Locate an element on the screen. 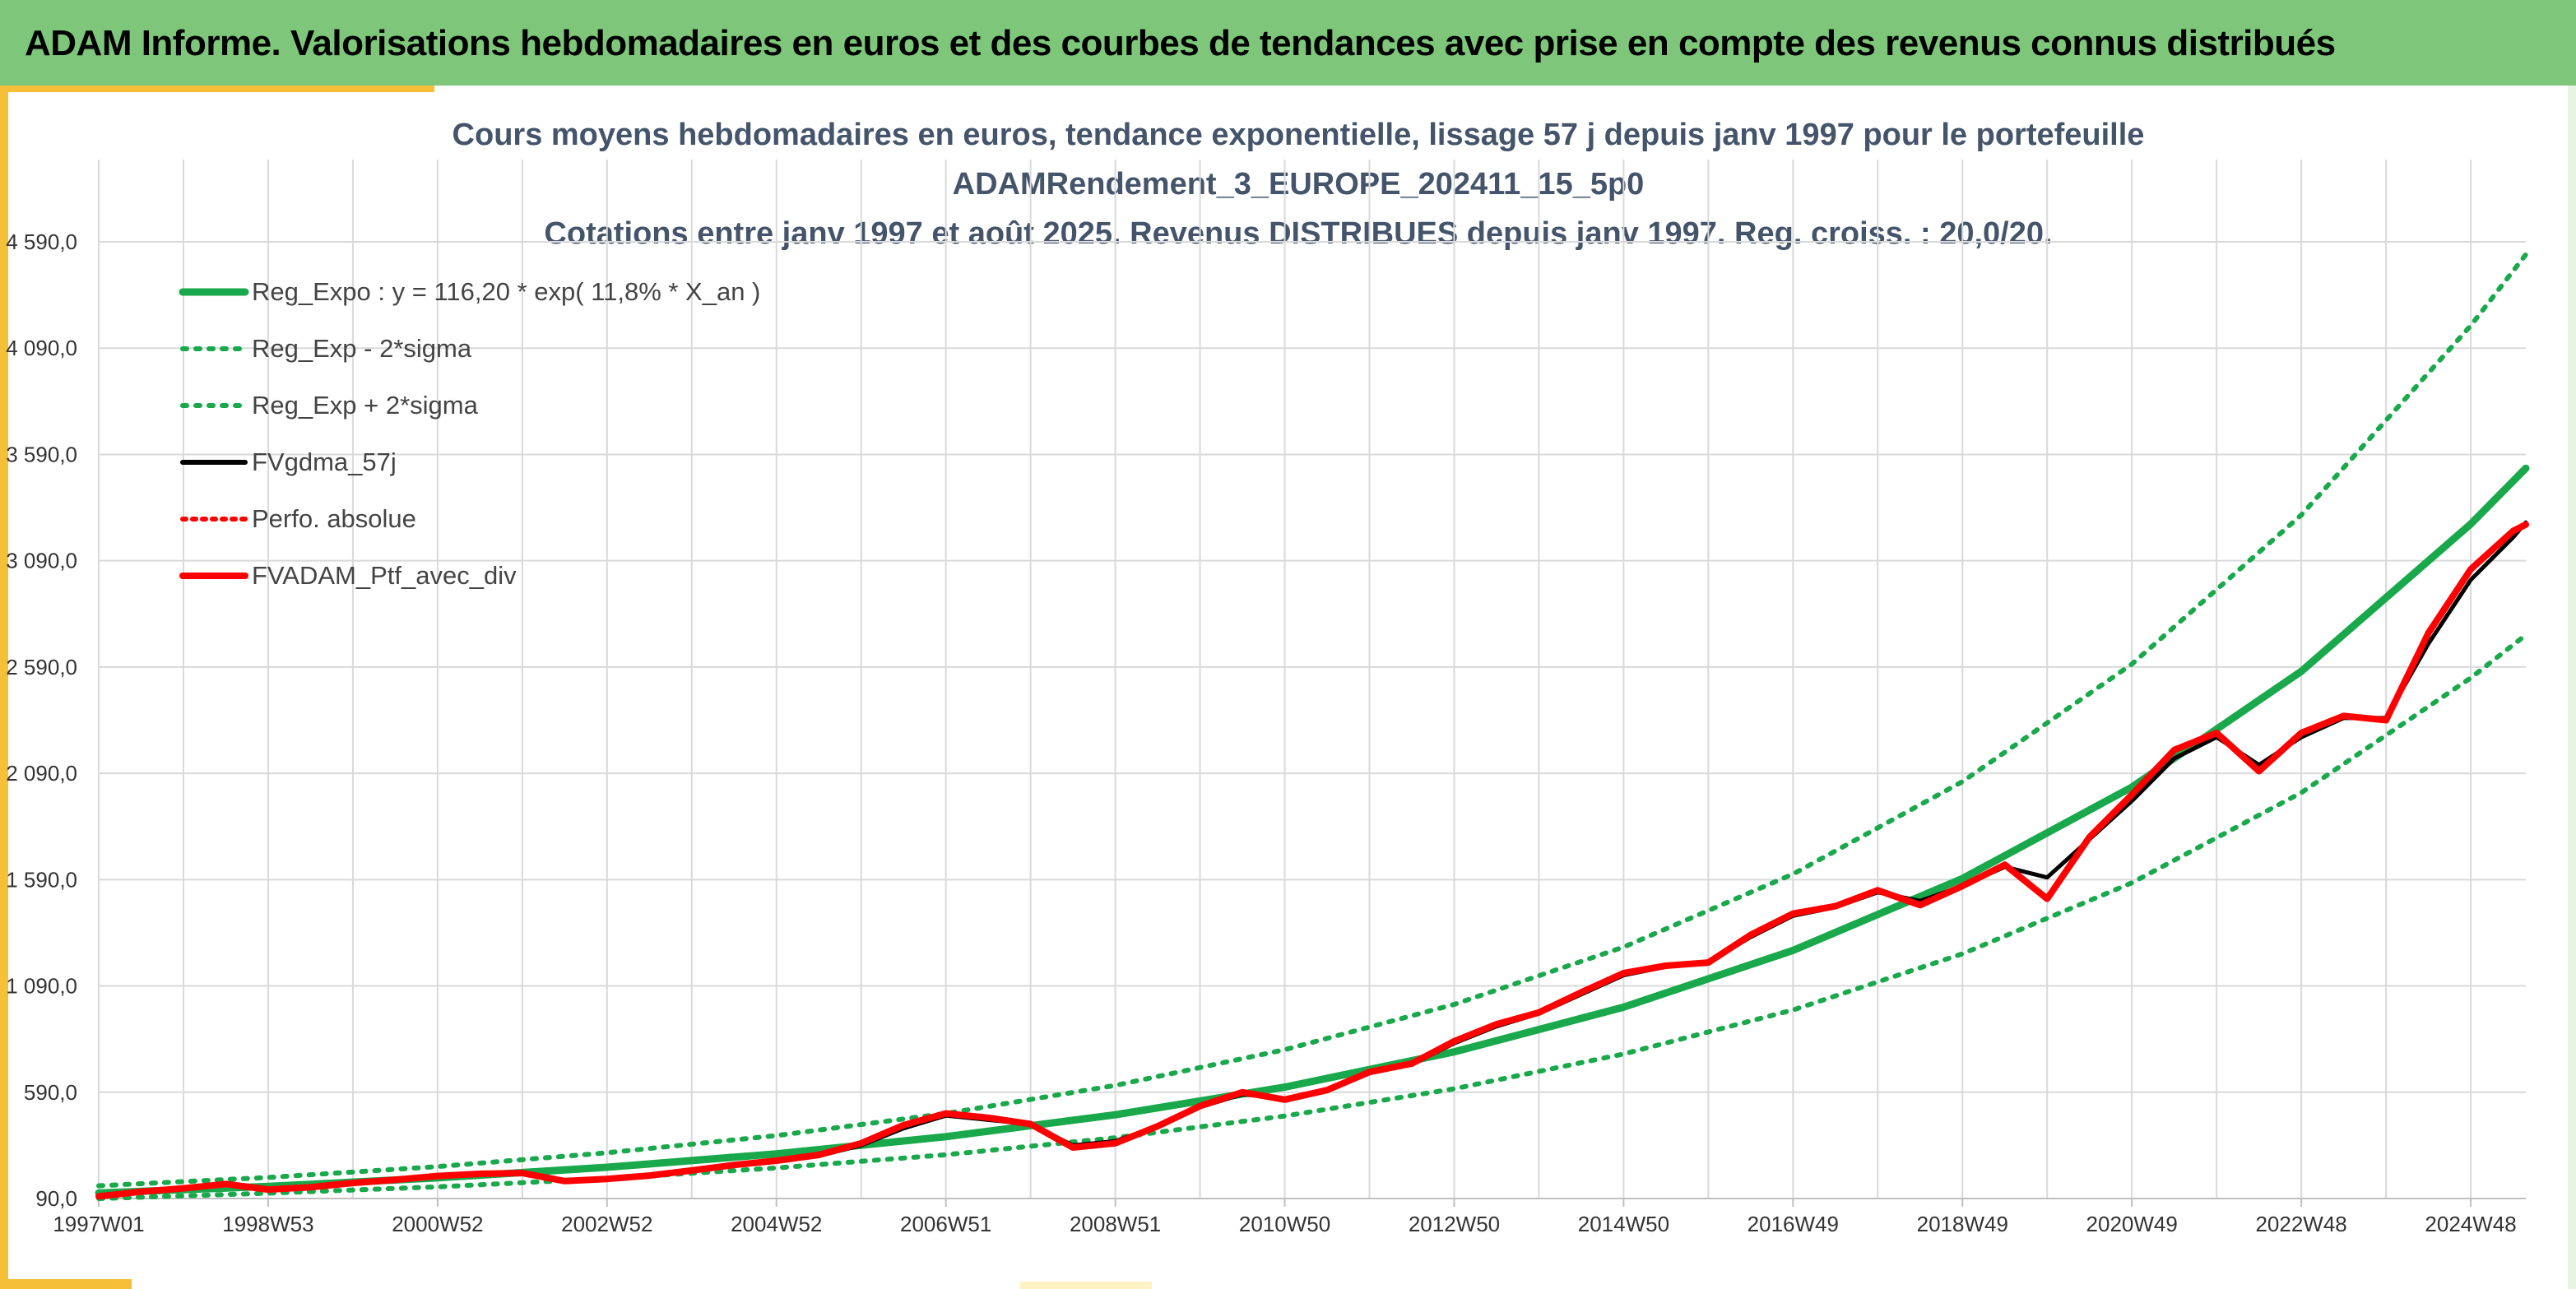 The width and height of the screenshot is (2576, 1289). x-tick-label: 2018W49 is located at coordinates (1962, 1224).